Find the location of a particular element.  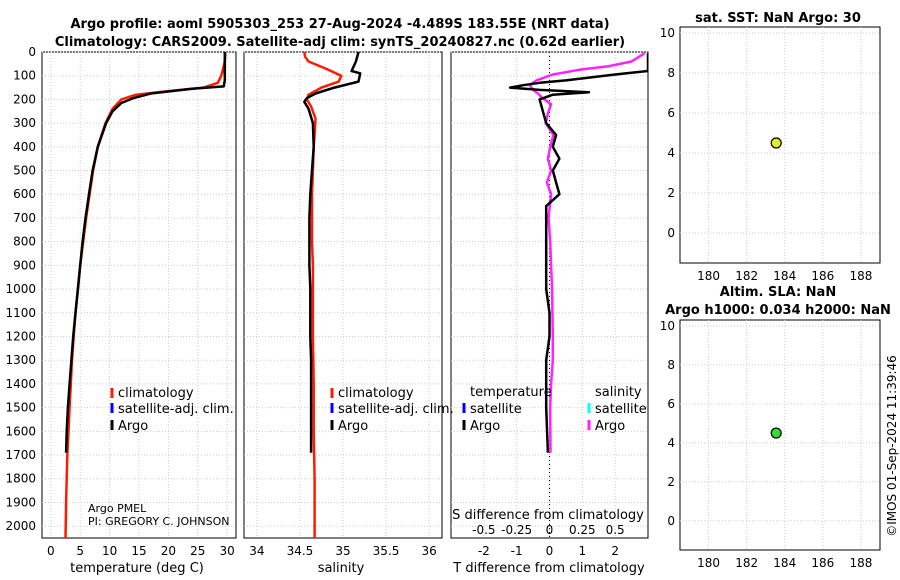

sla-panel: 180 182 184 186 188 0 2 4 6 8 10 is located at coordinates (770, 444).